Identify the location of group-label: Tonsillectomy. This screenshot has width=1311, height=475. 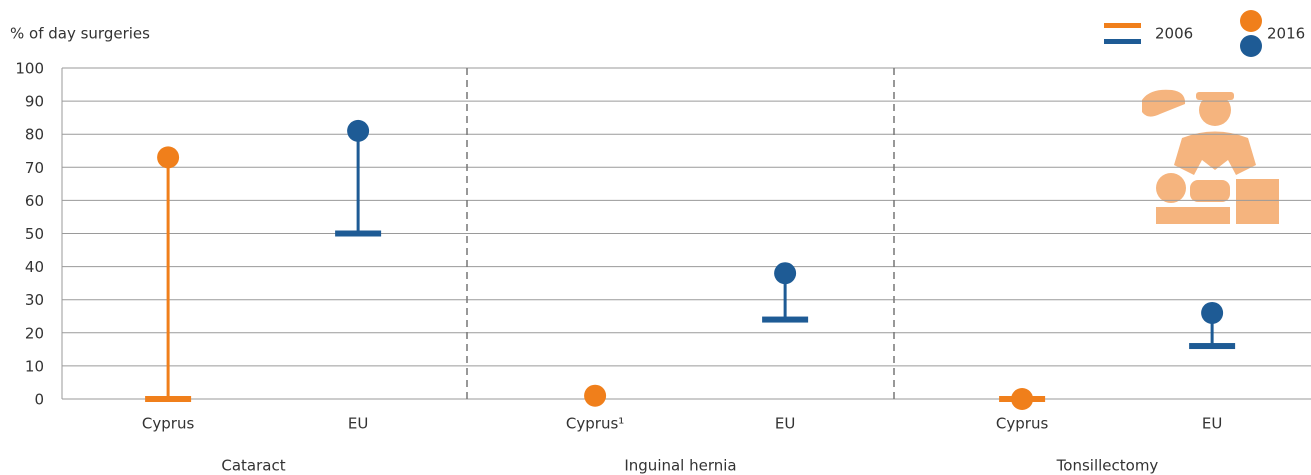
(1107, 466).